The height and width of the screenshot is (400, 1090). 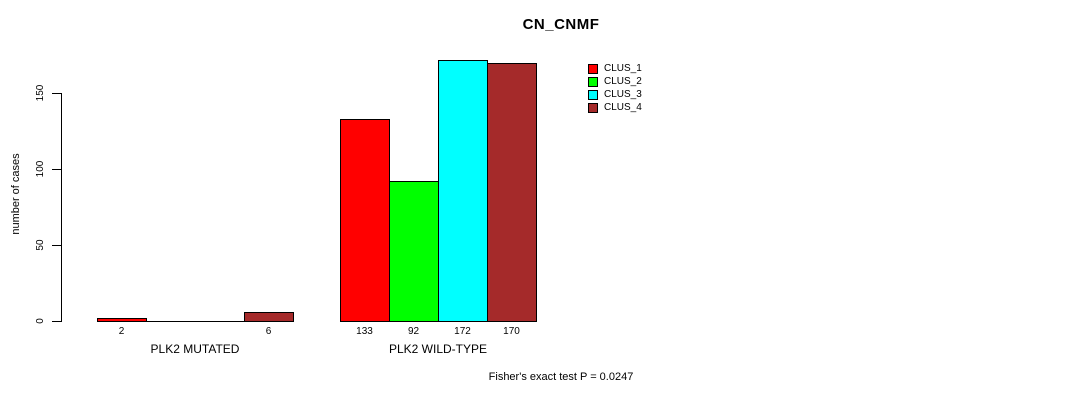 I want to click on bar-value-label: 170, so click(x=511, y=331).